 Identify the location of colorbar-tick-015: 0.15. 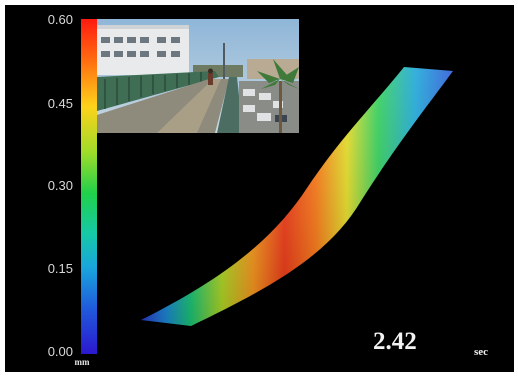
(60, 268).